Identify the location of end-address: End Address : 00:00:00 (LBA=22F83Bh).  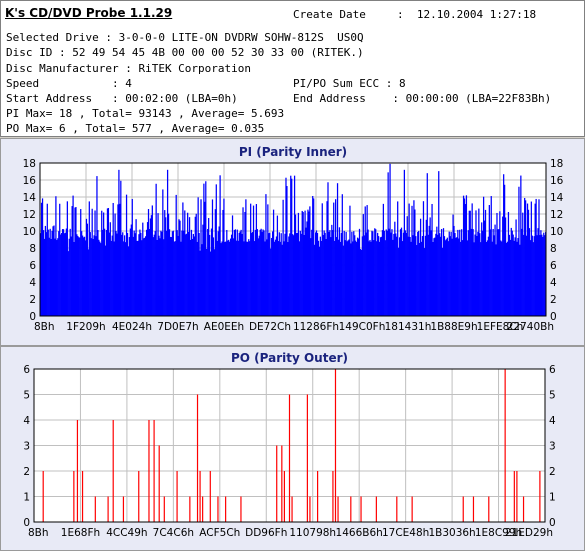
(422, 98).